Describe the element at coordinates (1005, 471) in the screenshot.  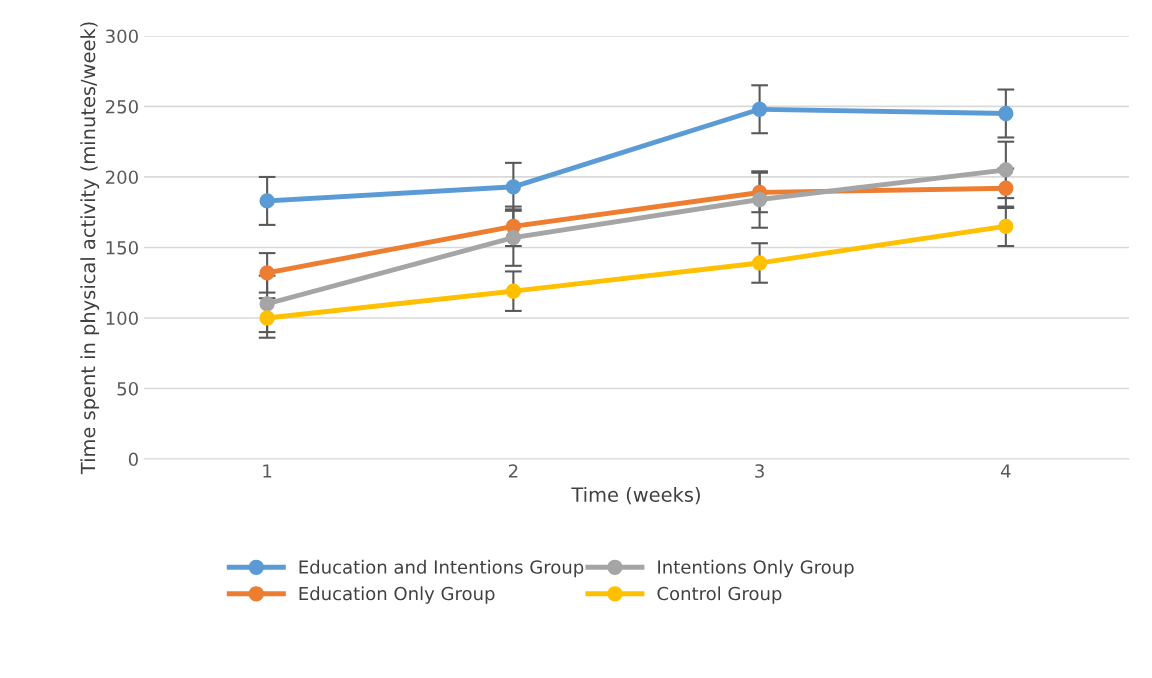
I see `x-tick-label: 4` at that location.